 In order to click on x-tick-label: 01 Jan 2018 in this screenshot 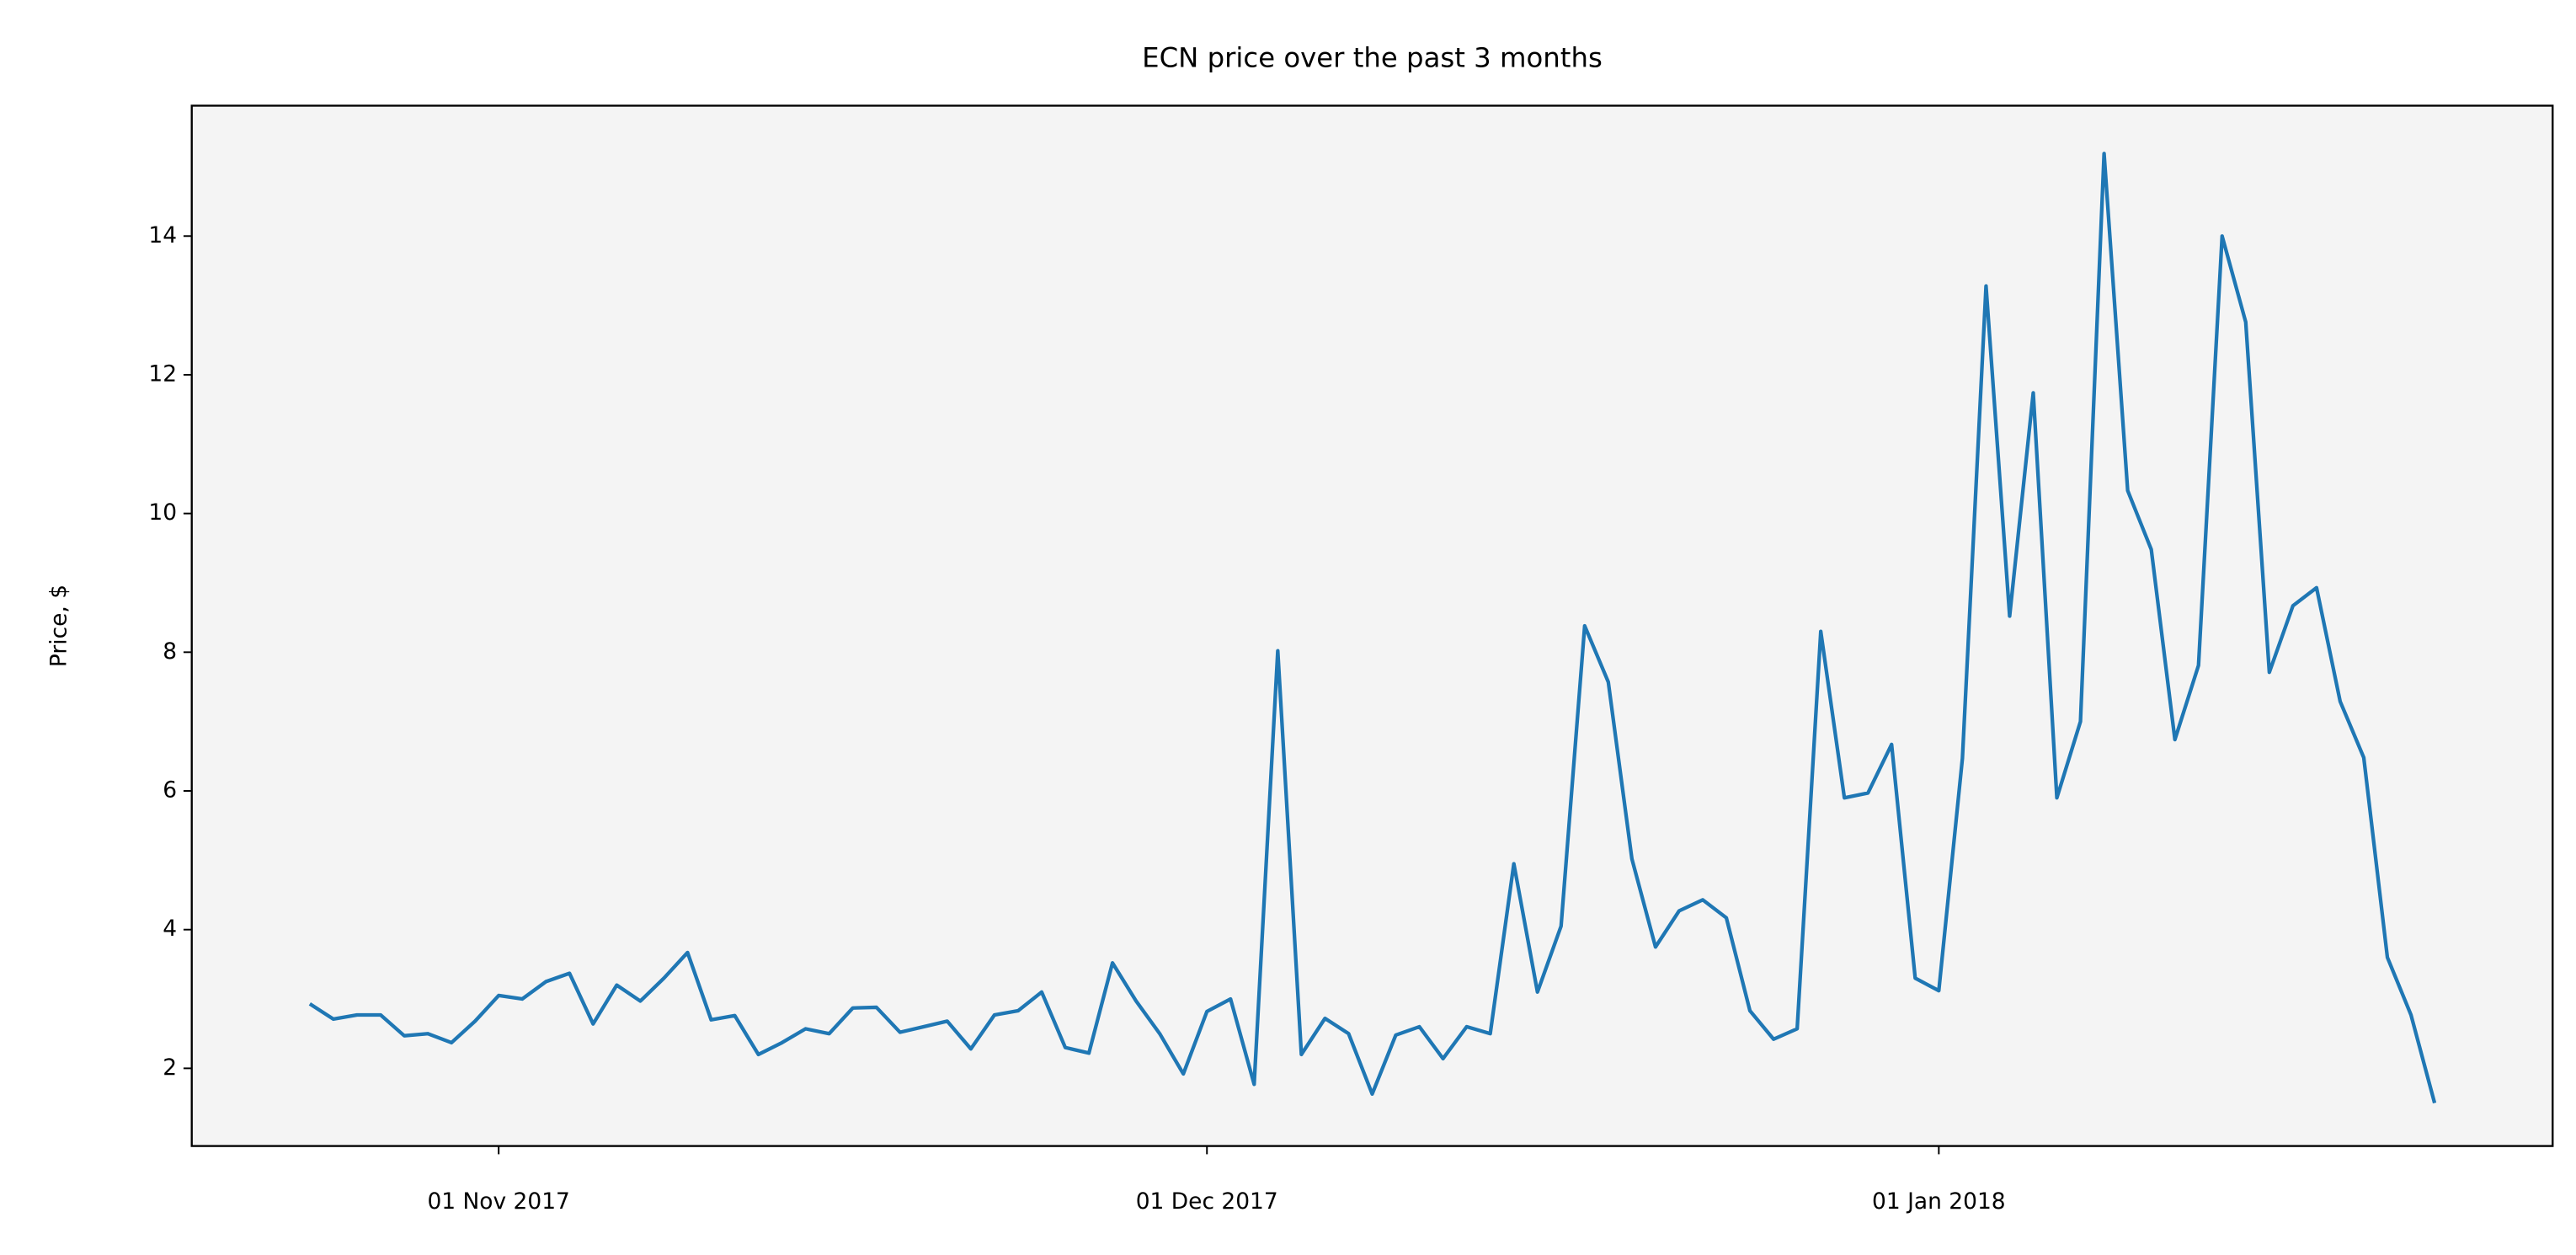, I will do `click(1939, 1201)`.